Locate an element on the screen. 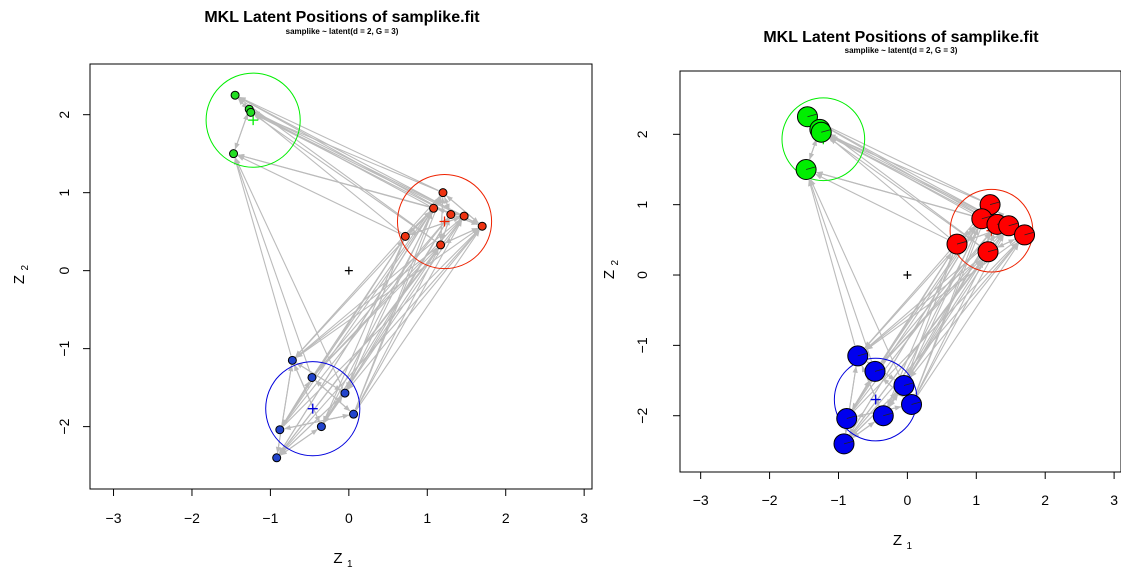  chart-subtitle: samplike ~ latent(d = 2, G = 3) is located at coordinates (901, 50).